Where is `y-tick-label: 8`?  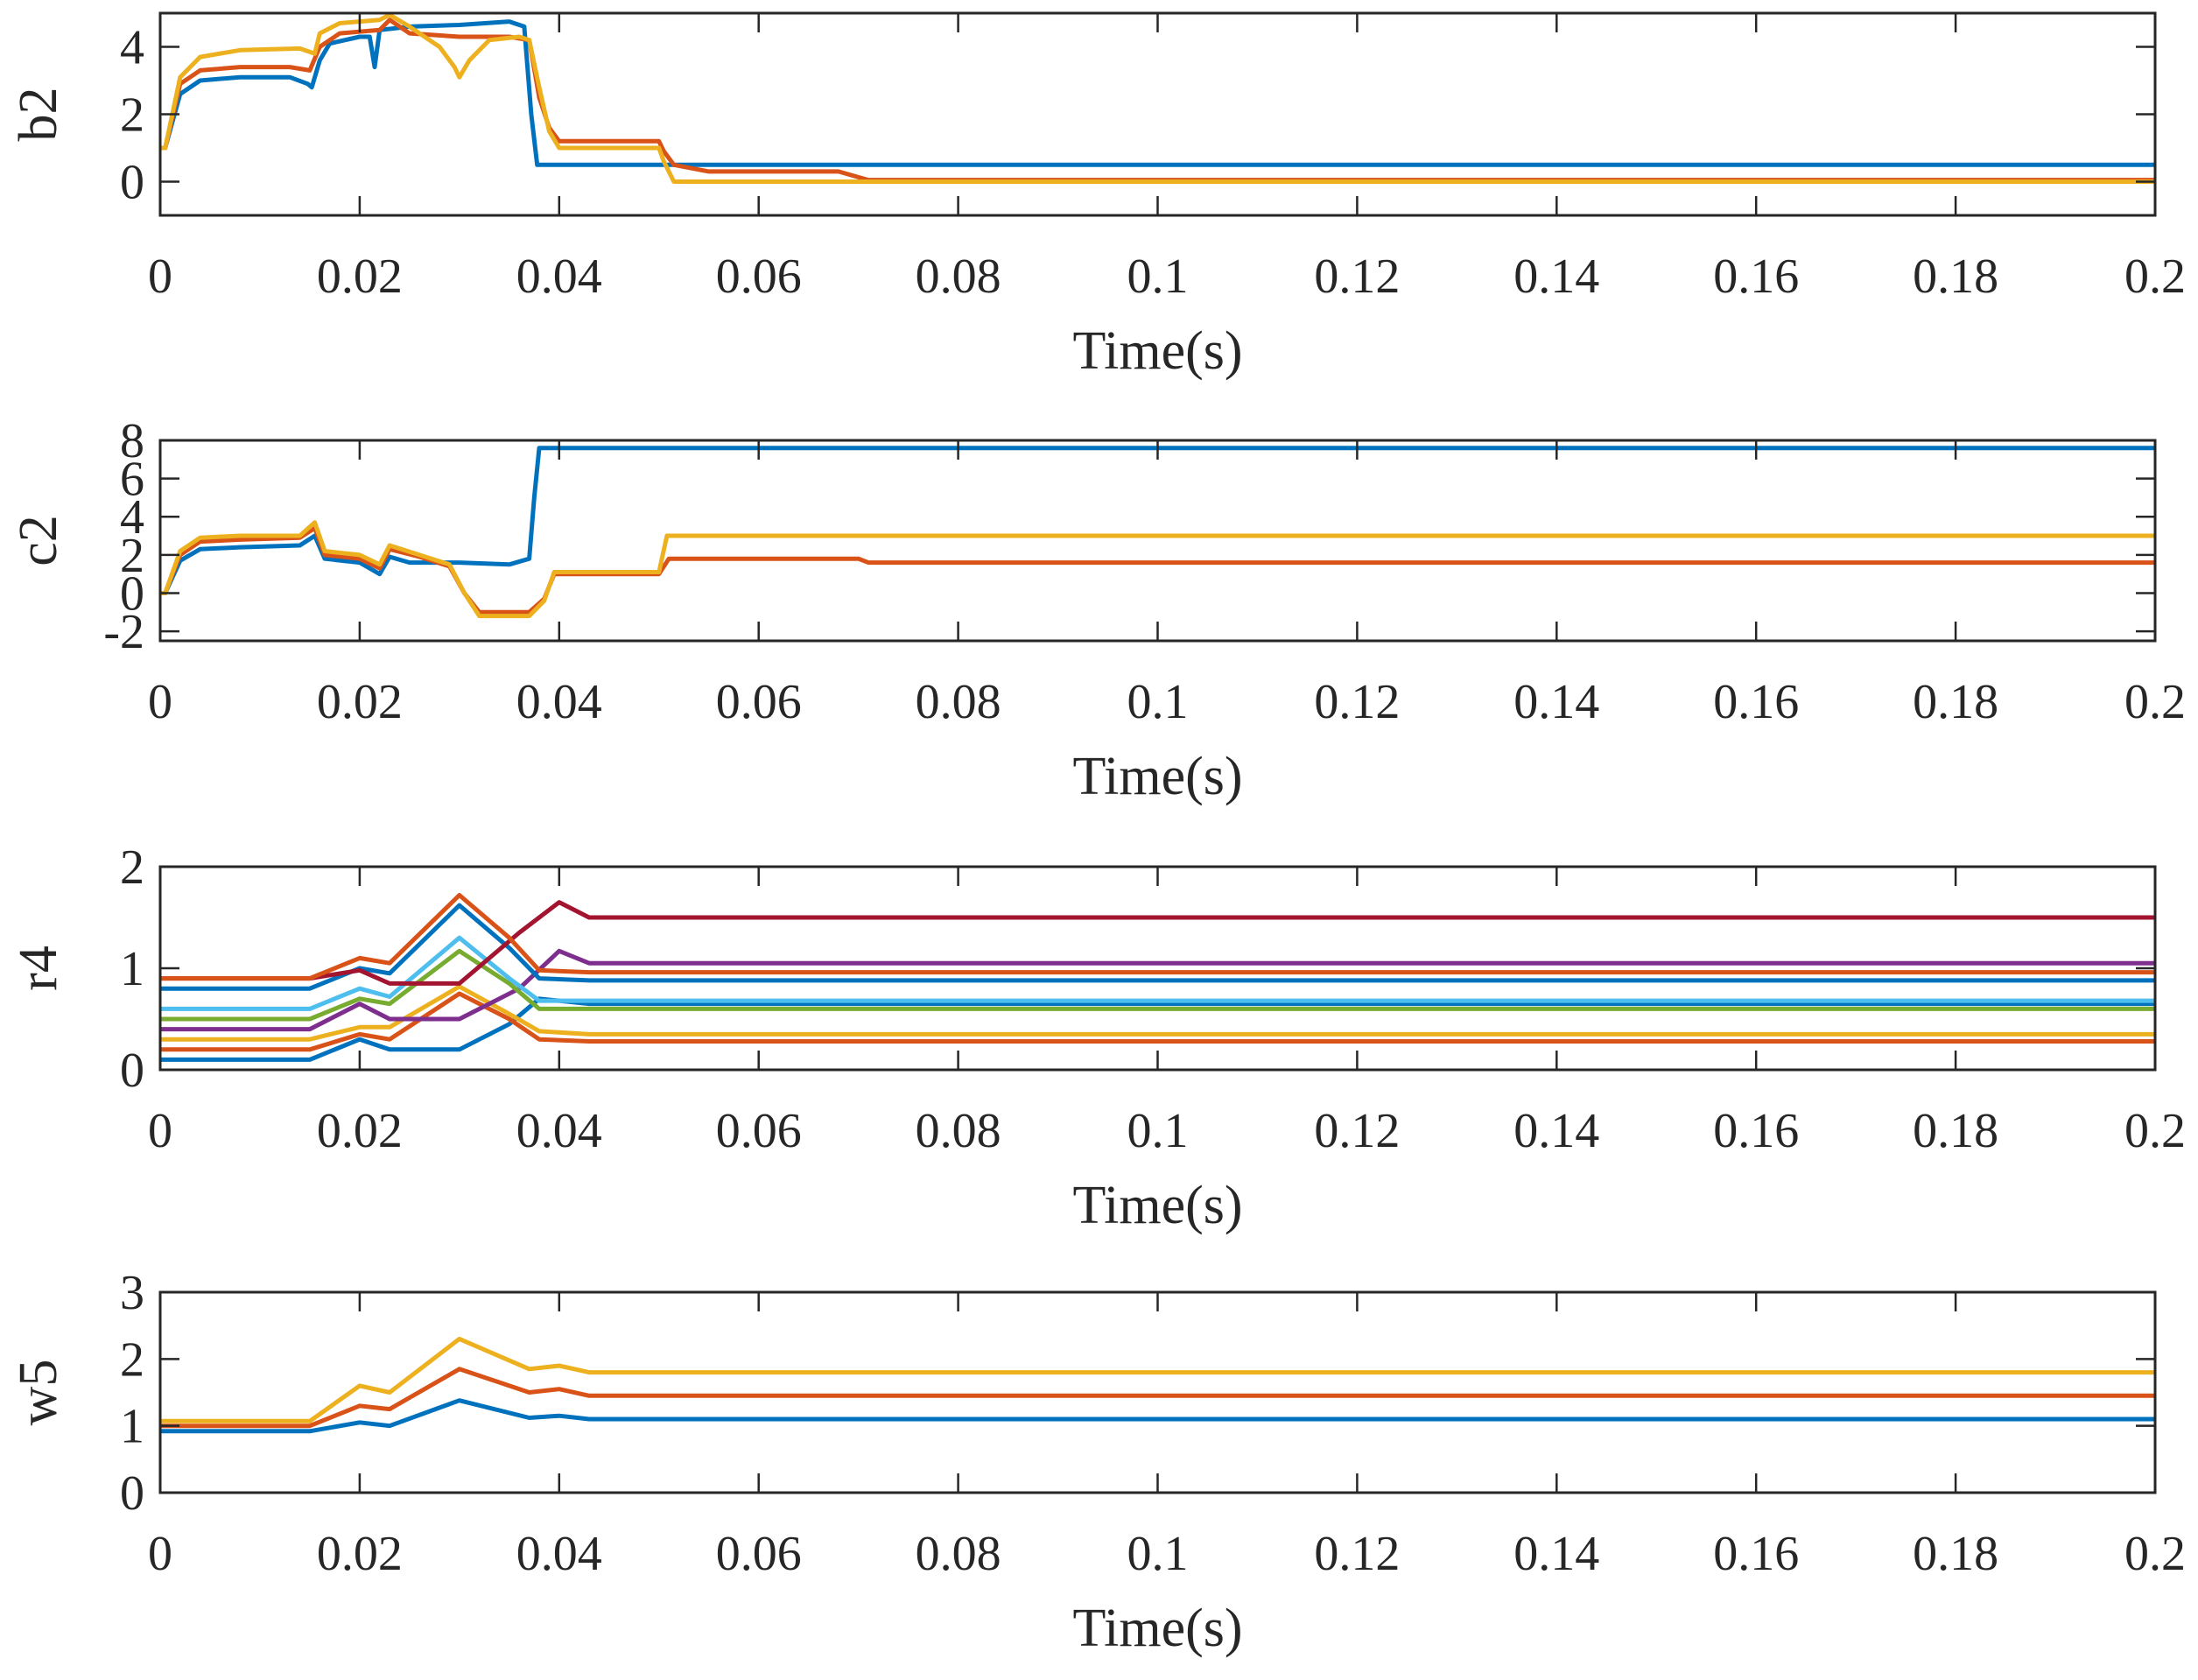
y-tick-label: 8 is located at coordinates (132, 441).